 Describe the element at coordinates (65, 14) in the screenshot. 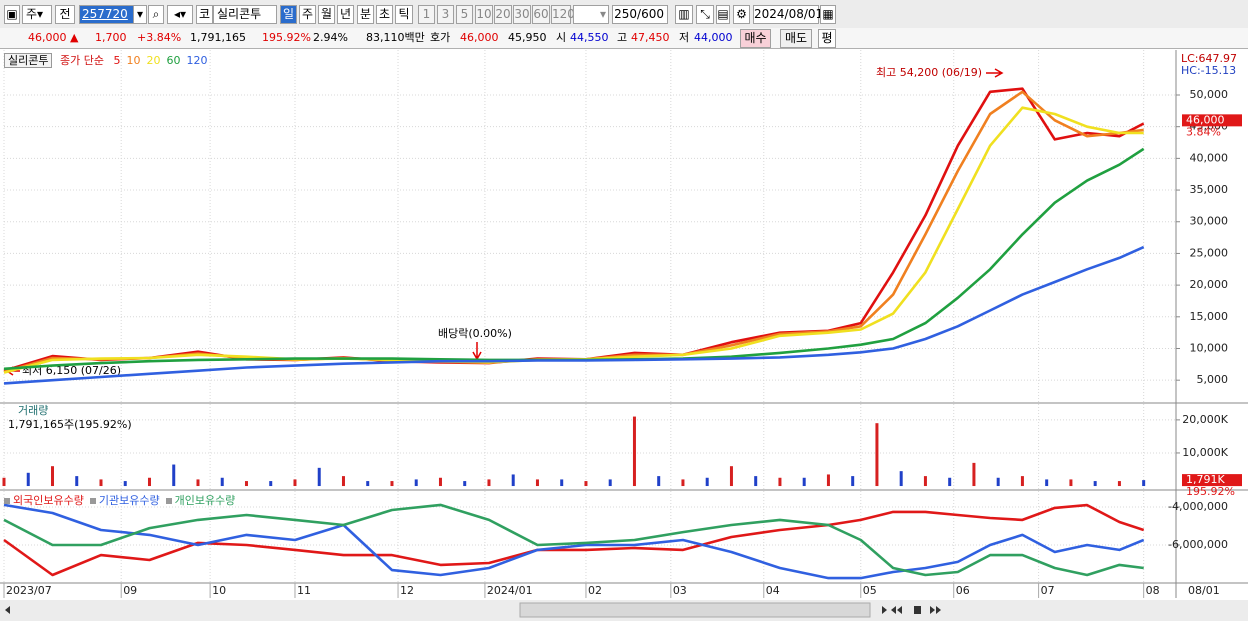

I see `prev-button: 전` at that location.